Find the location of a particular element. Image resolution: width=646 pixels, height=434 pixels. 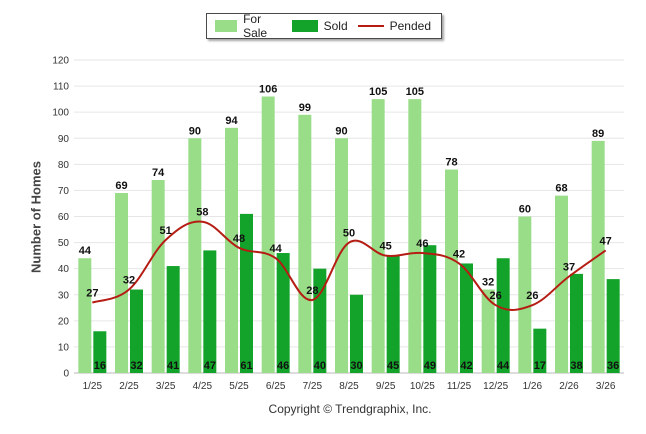

data-label-pended: 58 is located at coordinates (202, 213).